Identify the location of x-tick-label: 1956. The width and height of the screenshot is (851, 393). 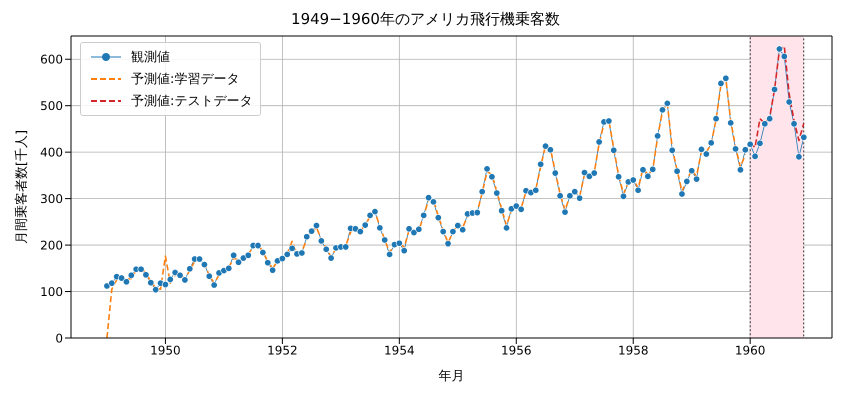
(516, 351).